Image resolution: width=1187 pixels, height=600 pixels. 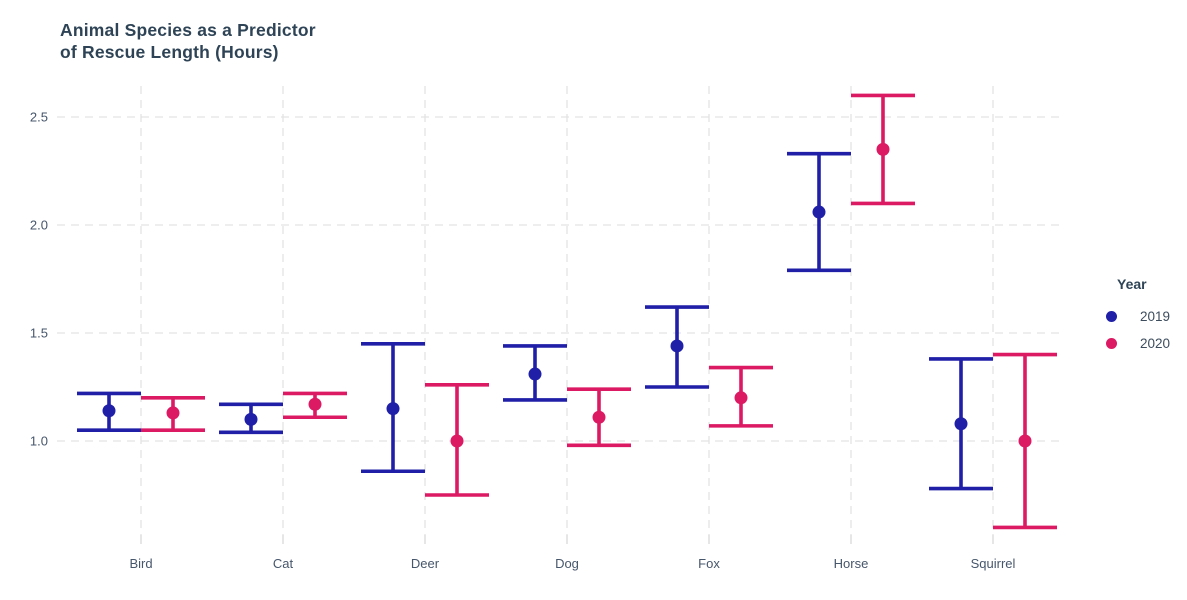 I want to click on x-tick-label: Cat, so click(x=283, y=563).